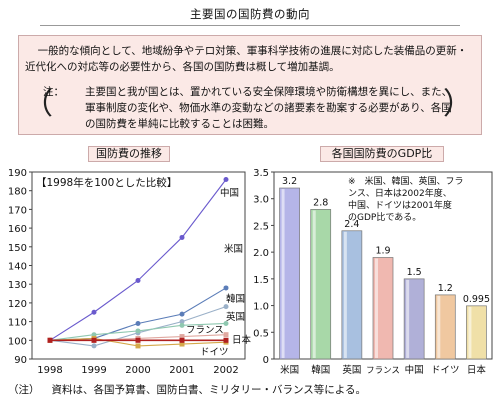 This screenshot has height=406, width=500. What do you see at coordinates (261, 280) in the screenshot?
I see `bar-y-tick-label: 1.5` at bounding box center [261, 280].